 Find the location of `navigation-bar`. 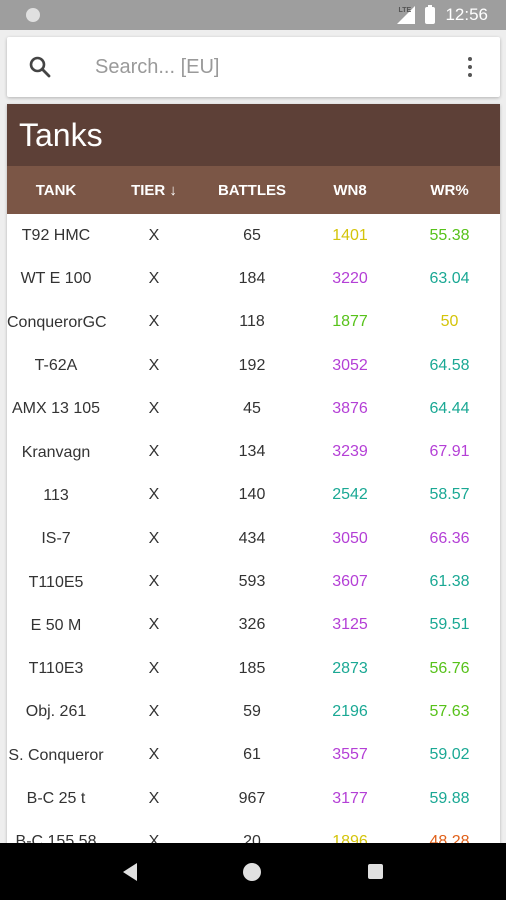

navigation-bar is located at coordinates (253, 871).